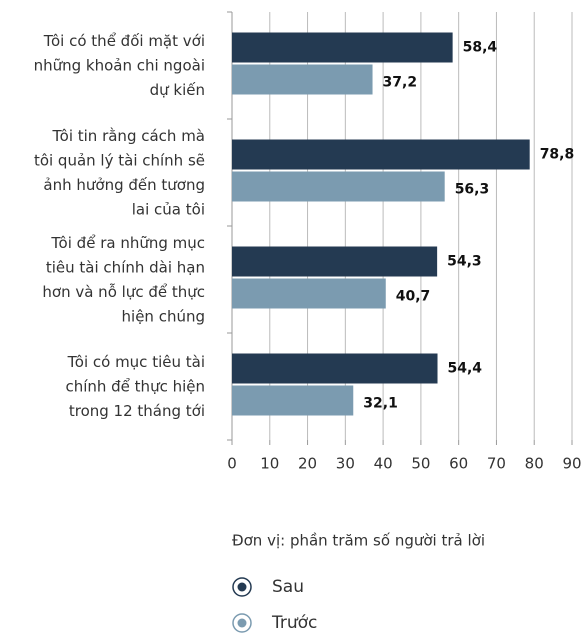  I want to click on value-label: 78,8, so click(557, 155).